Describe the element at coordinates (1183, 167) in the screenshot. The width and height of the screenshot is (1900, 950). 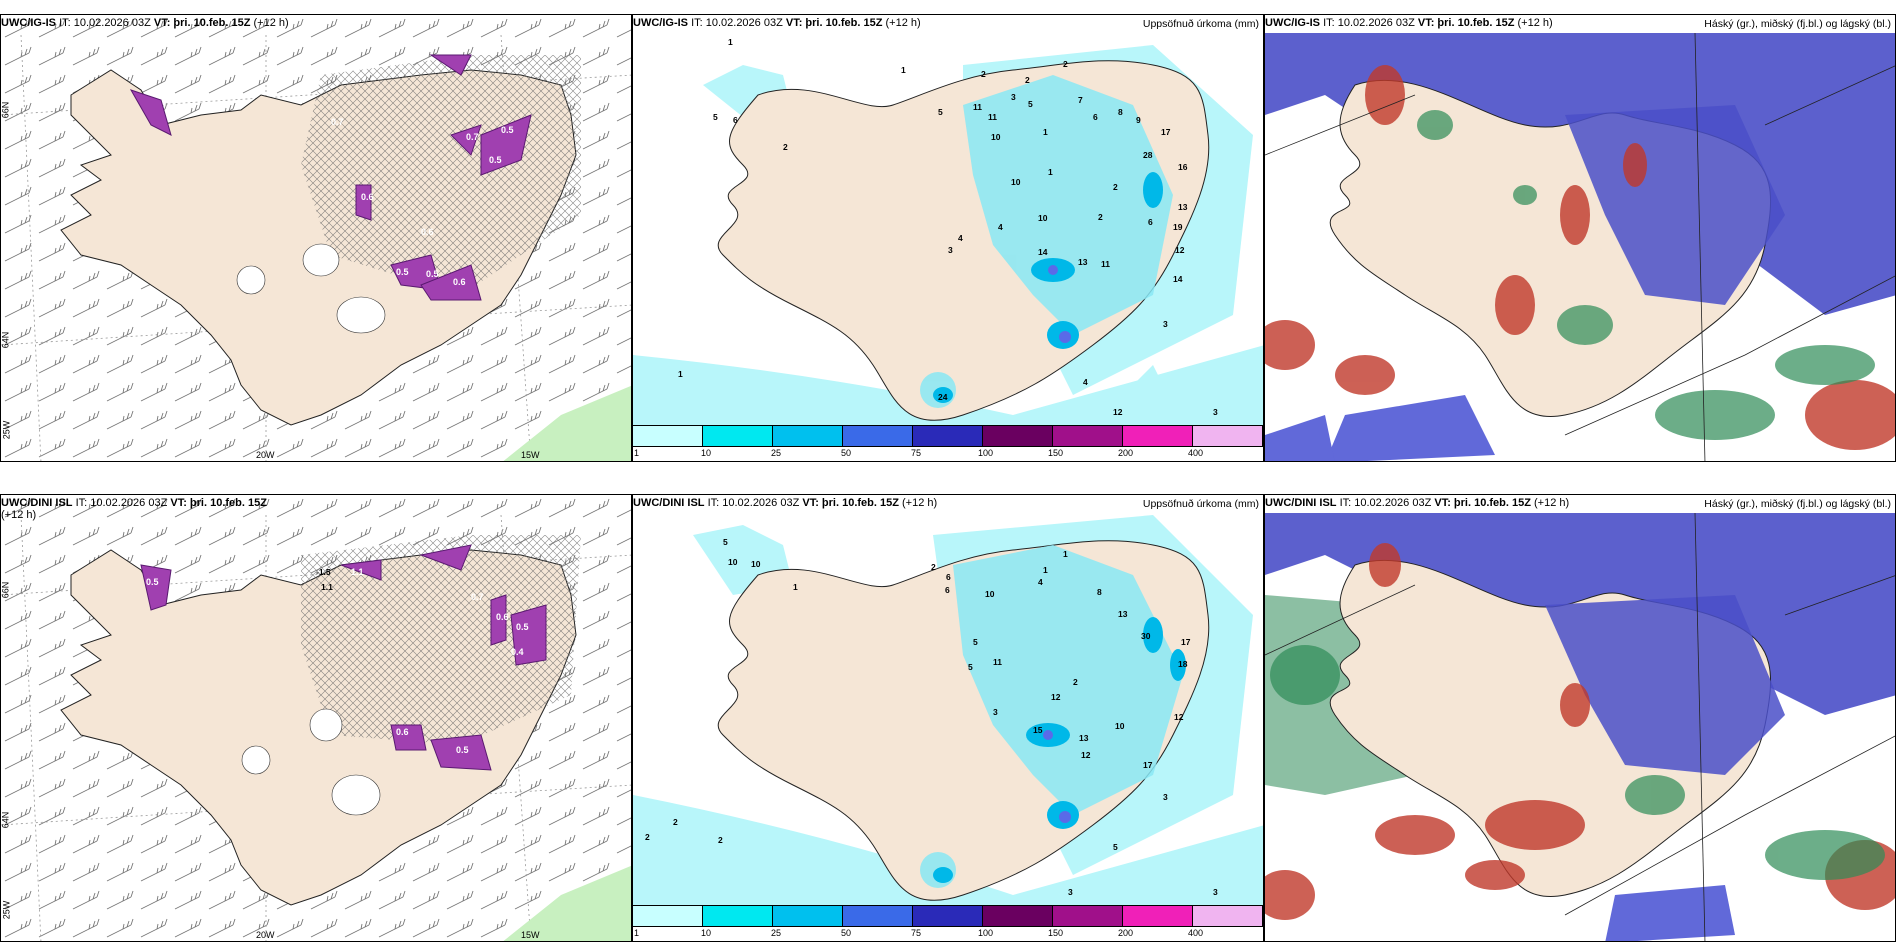
I see `svg-text: 16` at that location.